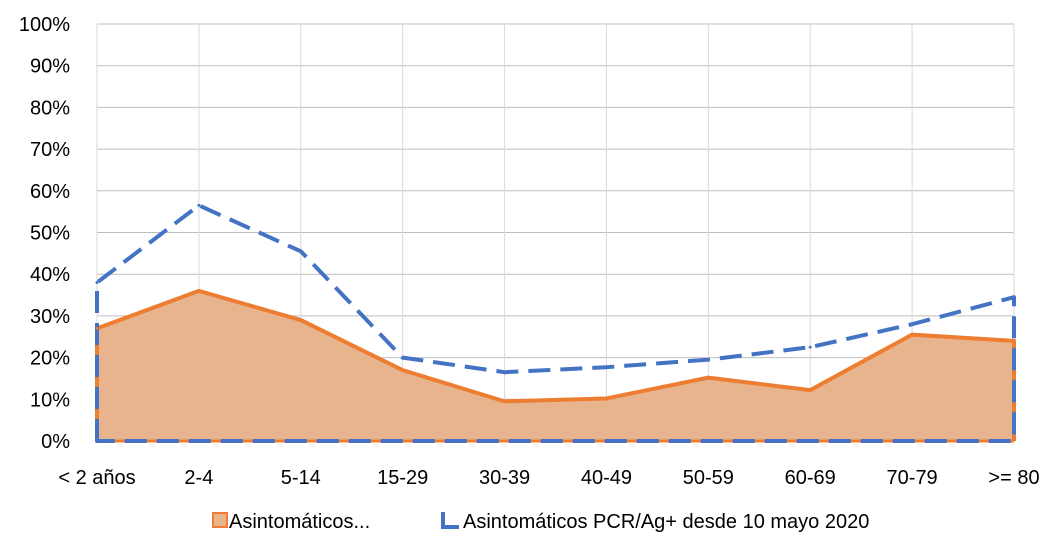 The width and height of the screenshot is (1048, 548). I want to click on y-tick-label: 80%, so click(50, 108).